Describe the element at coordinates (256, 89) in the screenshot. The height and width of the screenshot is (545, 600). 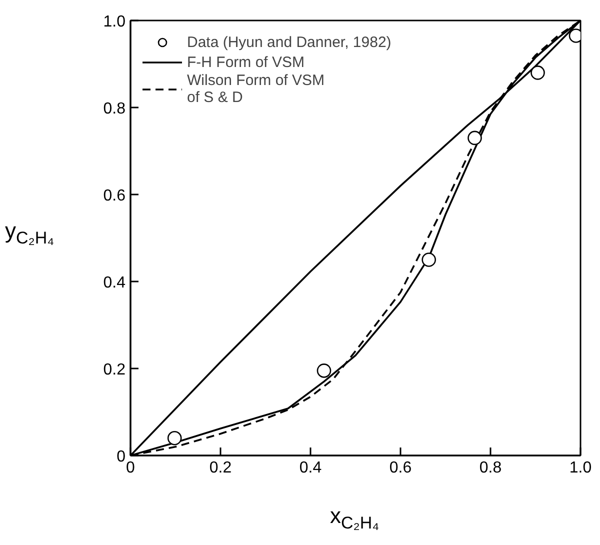
I see `legend-label: Wilson Form of VSM of S & D` at that location.